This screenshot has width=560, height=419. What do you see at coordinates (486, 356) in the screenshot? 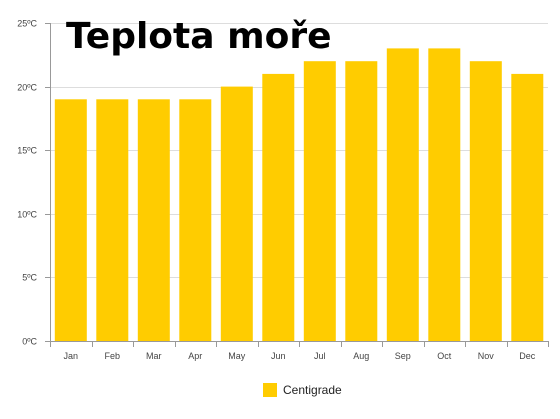
I see `x-tick-label: Nov` at bounding box center [486, 356].